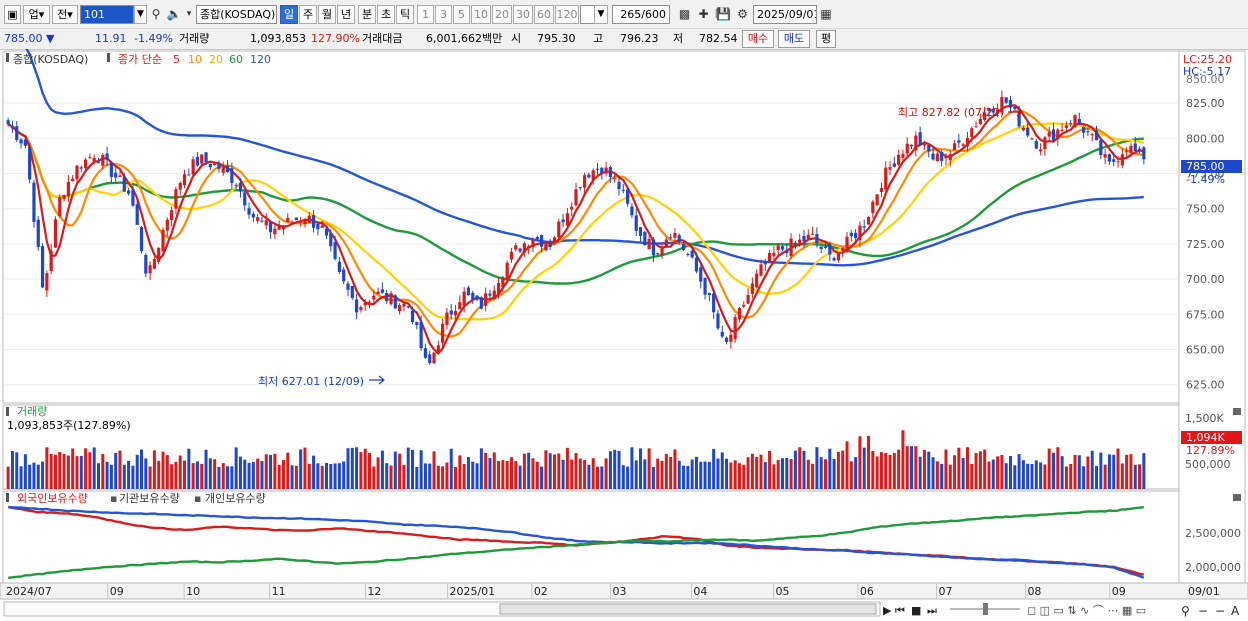 Image resolution: width=1248 pixels, height=621 pixels. I want to click on period-second-button: 초, so click(386, 14).